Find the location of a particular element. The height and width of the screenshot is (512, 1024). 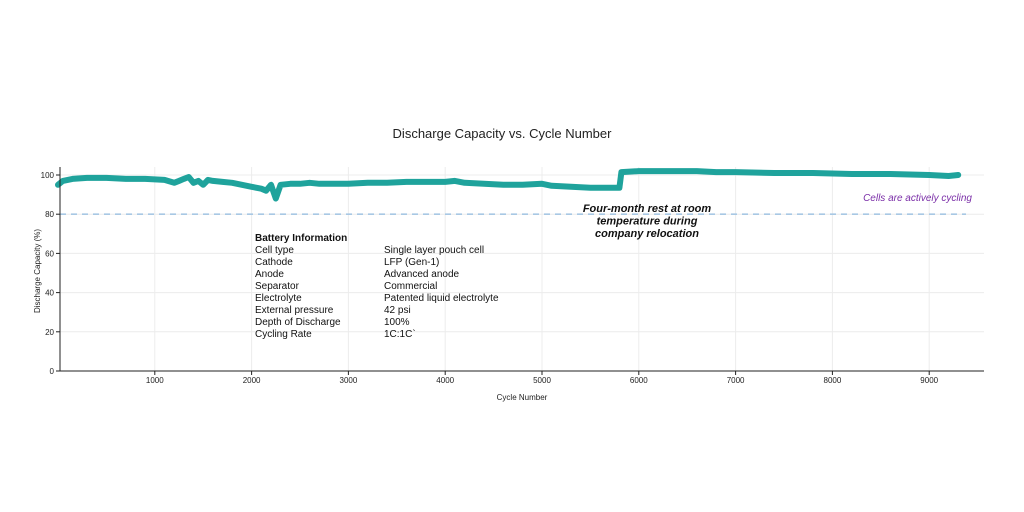

info-row-value: 1C:1C` is located at coordinates (400, 334).